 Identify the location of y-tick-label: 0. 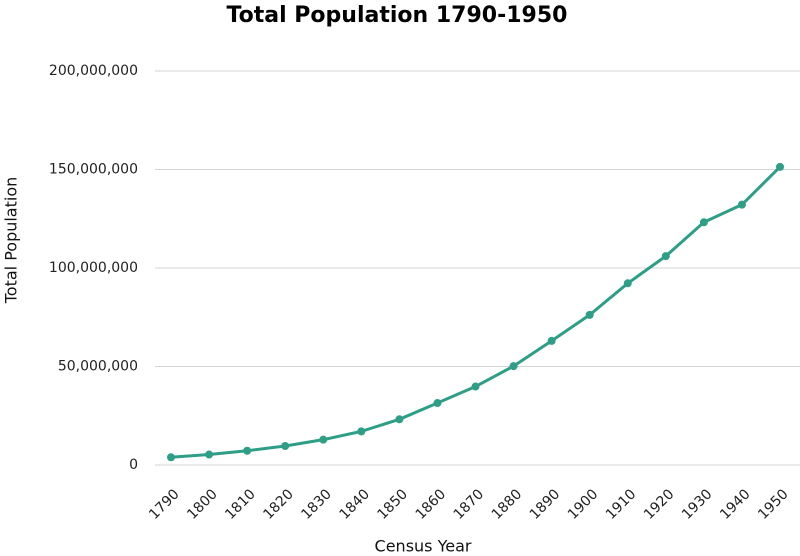
(133, 465).